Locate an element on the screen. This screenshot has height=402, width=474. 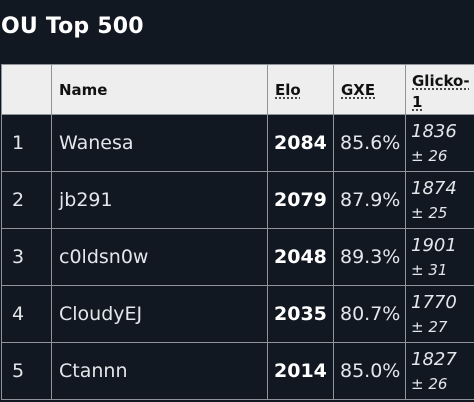
elo-cell: 2048 is located at coordinates (300, 257).